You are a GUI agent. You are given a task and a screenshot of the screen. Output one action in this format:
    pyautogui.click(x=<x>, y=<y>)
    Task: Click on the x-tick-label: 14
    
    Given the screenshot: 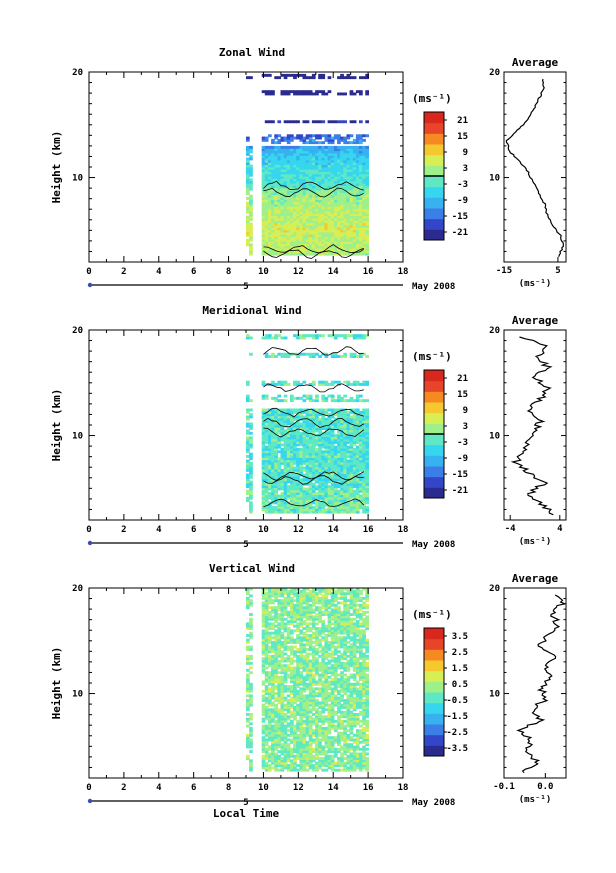 What is the action you would take?
    pyautogui.click(x=333, y=530)
    